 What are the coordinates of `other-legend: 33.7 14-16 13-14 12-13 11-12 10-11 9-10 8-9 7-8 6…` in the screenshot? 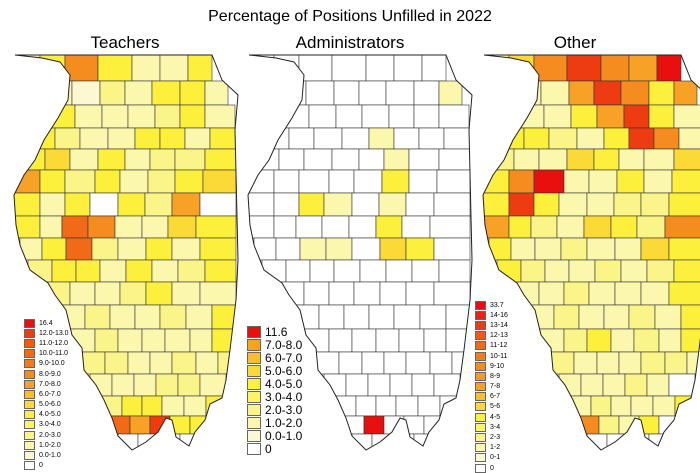 It's located at (491, 386).